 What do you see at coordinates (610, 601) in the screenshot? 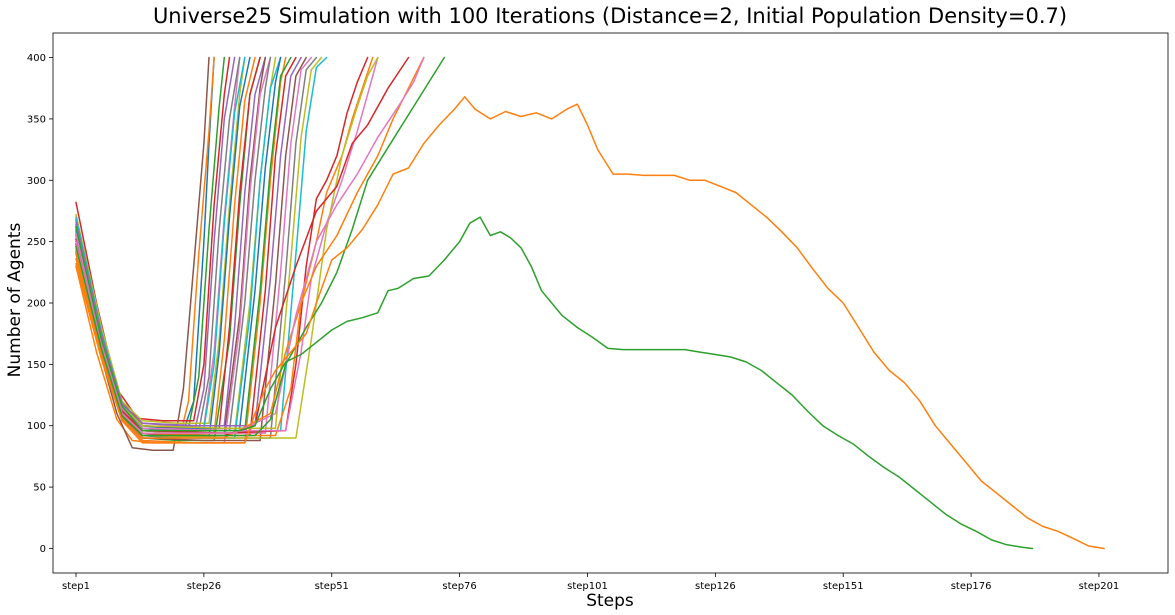
I see `x-axis-title: Steps` at bounding box center [610, 601].